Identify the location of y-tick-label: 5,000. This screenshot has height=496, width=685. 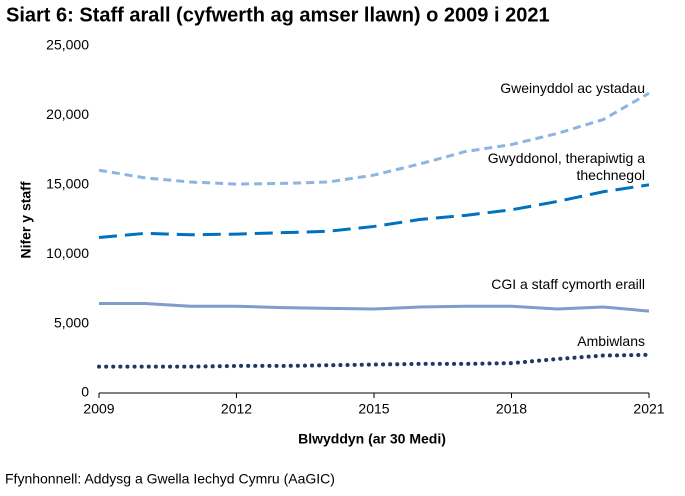
(71, 322).